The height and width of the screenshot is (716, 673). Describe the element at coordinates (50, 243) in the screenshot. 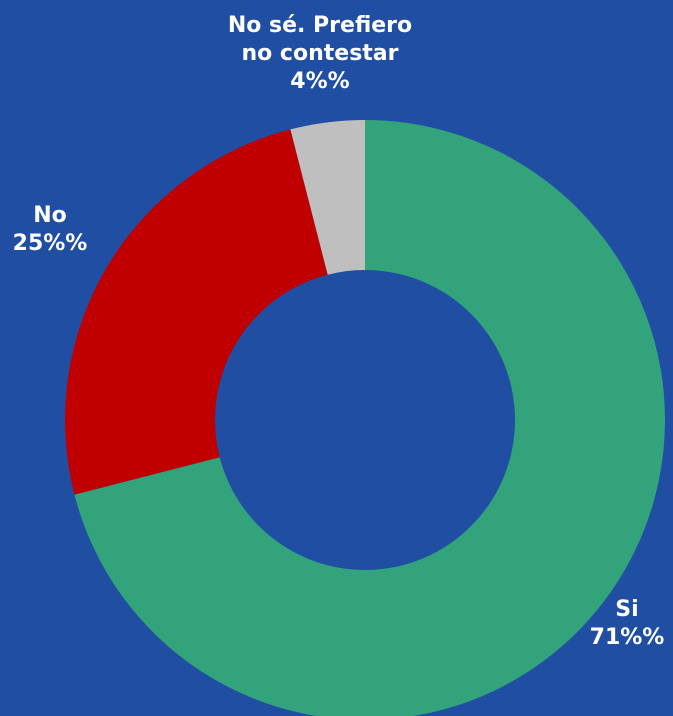

I see `slice-value-no: 25%%` at that location.